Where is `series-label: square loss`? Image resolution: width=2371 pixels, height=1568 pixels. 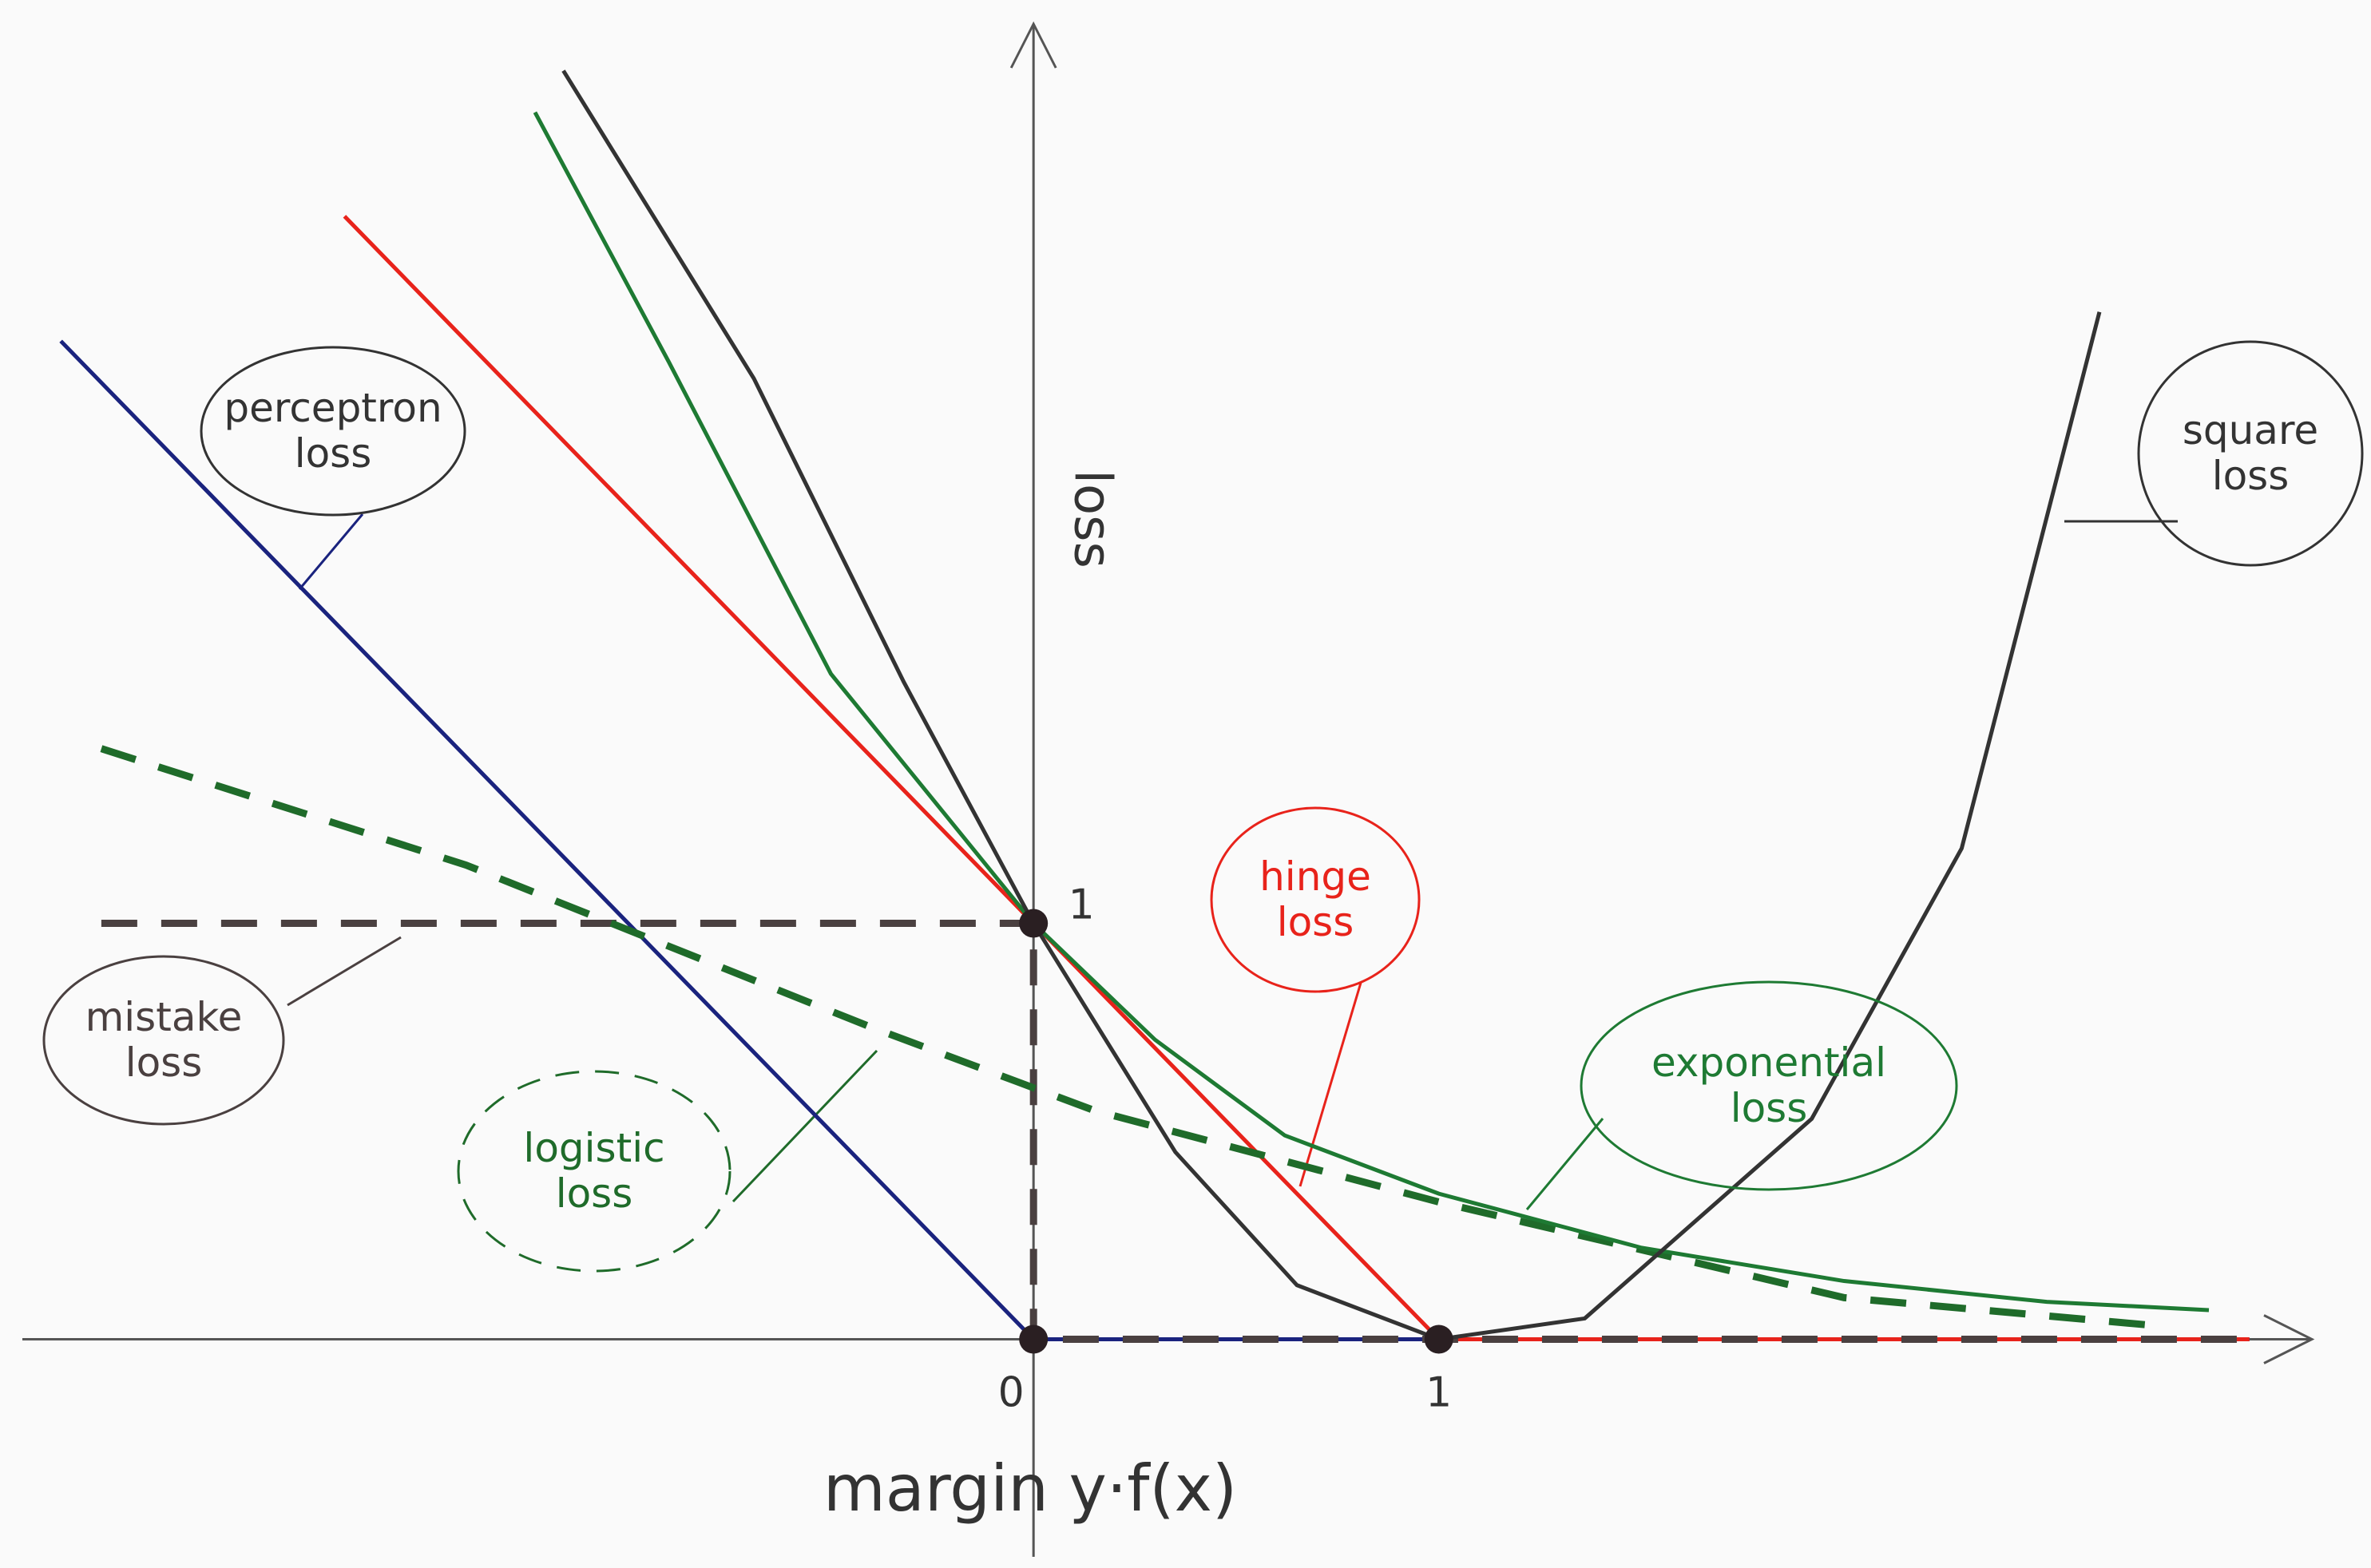 series-label: square loss is located at coordinates (2250, 453).